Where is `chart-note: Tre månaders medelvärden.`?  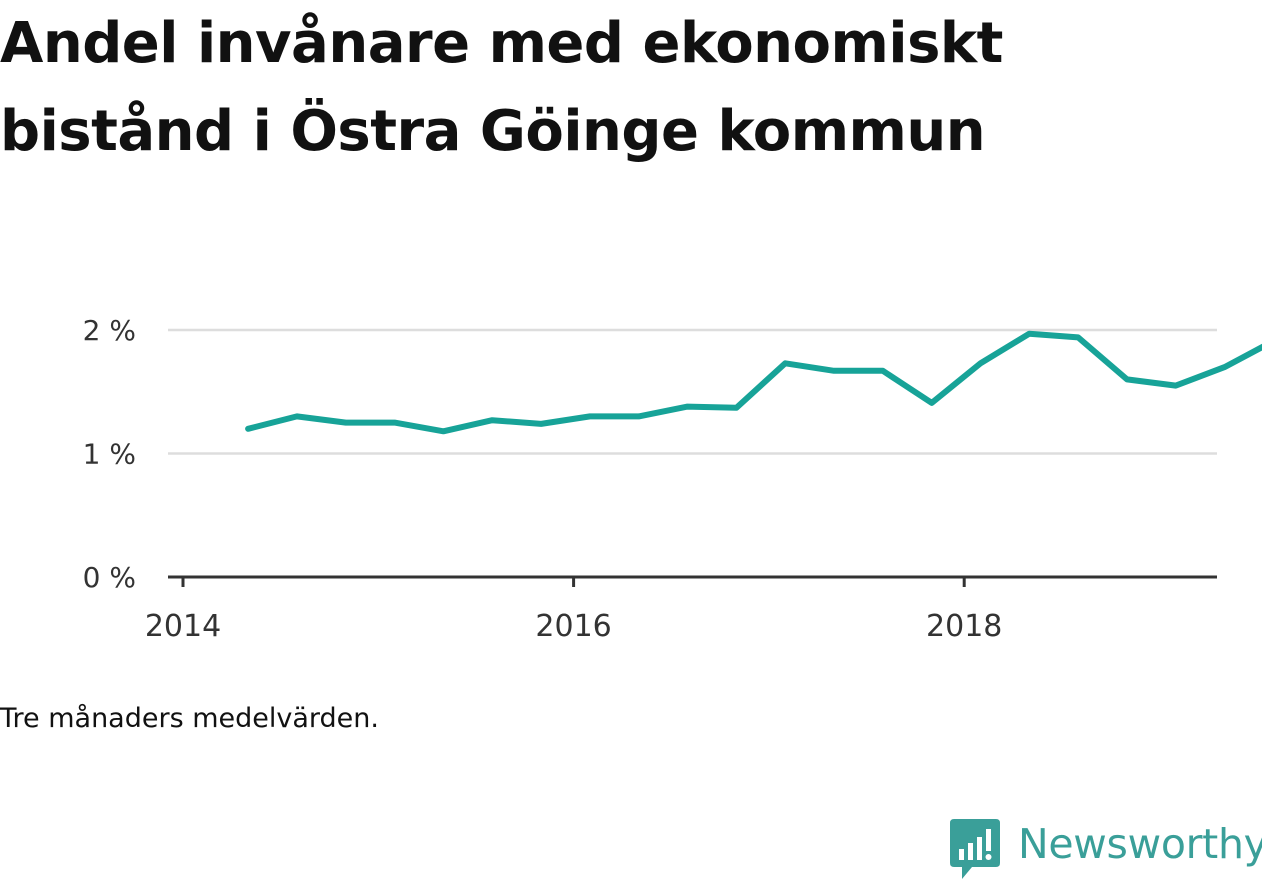 chart-note: Tre månaders medelvärden. is located at coordinates (189, 718).